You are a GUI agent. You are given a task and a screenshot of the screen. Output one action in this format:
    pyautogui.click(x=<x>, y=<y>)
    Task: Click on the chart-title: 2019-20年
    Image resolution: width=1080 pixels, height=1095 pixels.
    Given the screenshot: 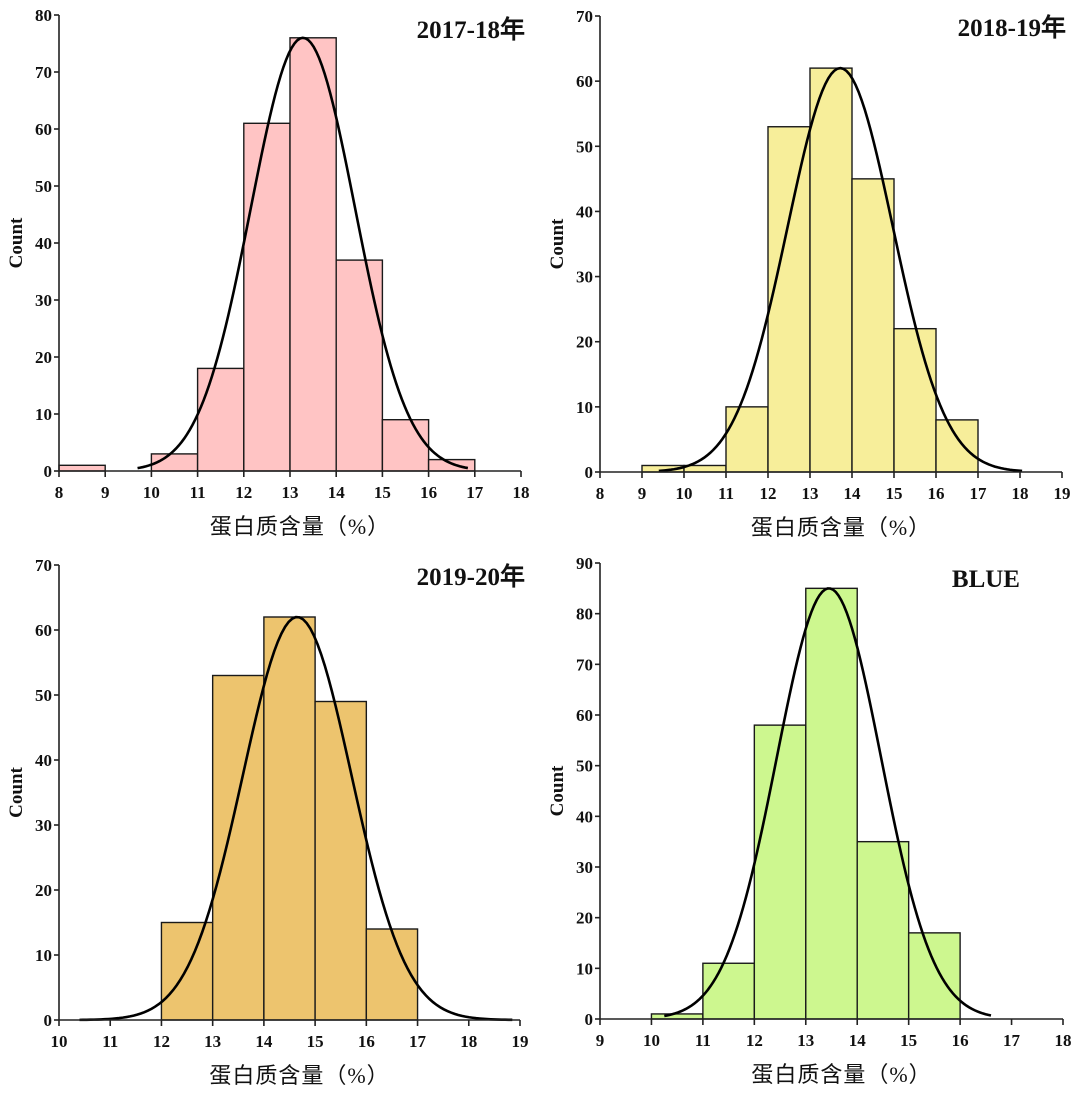 What is the action you would take?
    pyautogui.click(x=471, y=576)
    